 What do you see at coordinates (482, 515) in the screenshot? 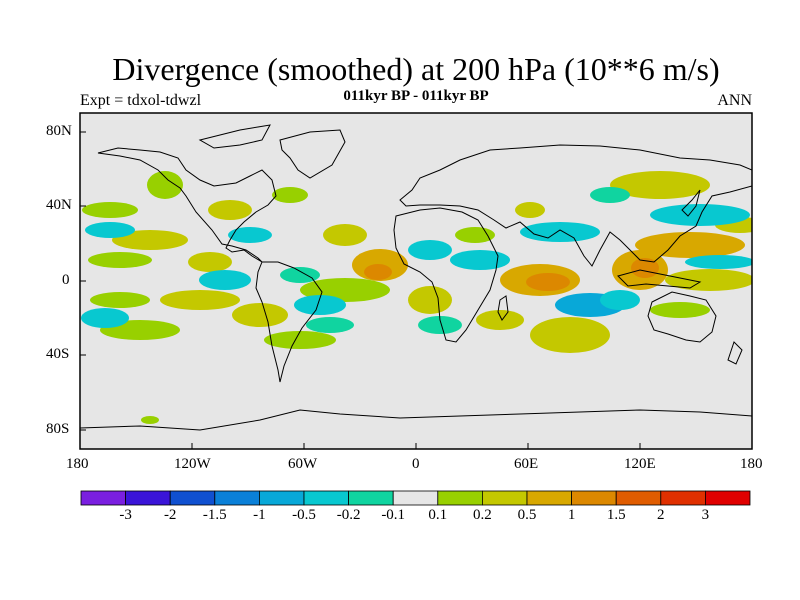
I see `colorbar-label: 0.2` at bounding box center [482, 515].